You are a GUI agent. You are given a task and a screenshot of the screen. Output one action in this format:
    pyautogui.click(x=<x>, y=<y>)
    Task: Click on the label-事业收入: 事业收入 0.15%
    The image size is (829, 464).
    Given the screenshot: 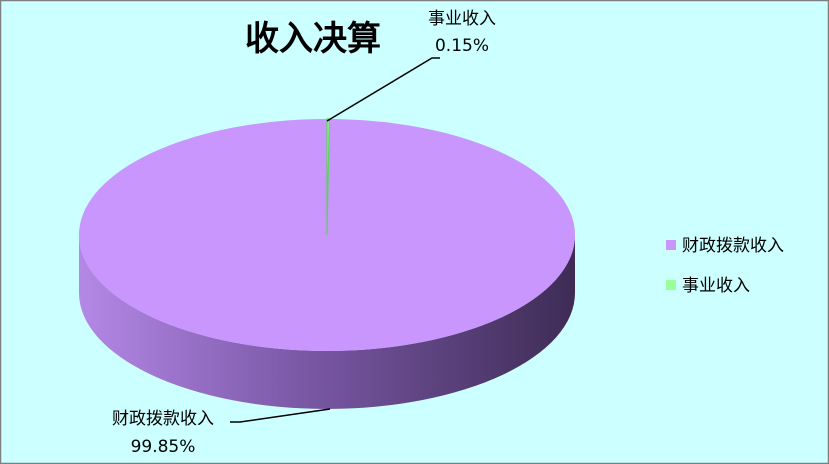 What is the action you would take?
    pyautogui.click(x=411, y=65)
    